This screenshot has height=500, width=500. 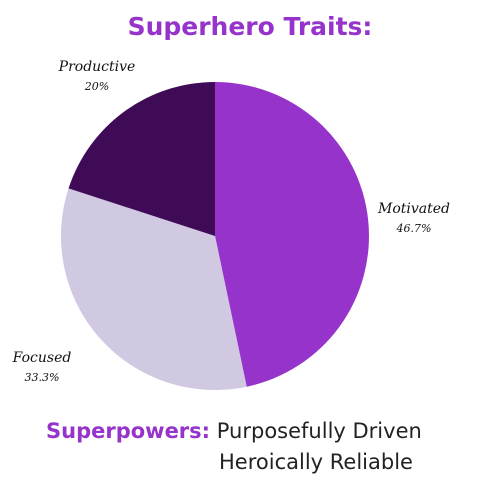 What do you see at coordinates (141, 159) in the screenshot?
I see `pie-slice-productive` at bounding box center [141, 159].